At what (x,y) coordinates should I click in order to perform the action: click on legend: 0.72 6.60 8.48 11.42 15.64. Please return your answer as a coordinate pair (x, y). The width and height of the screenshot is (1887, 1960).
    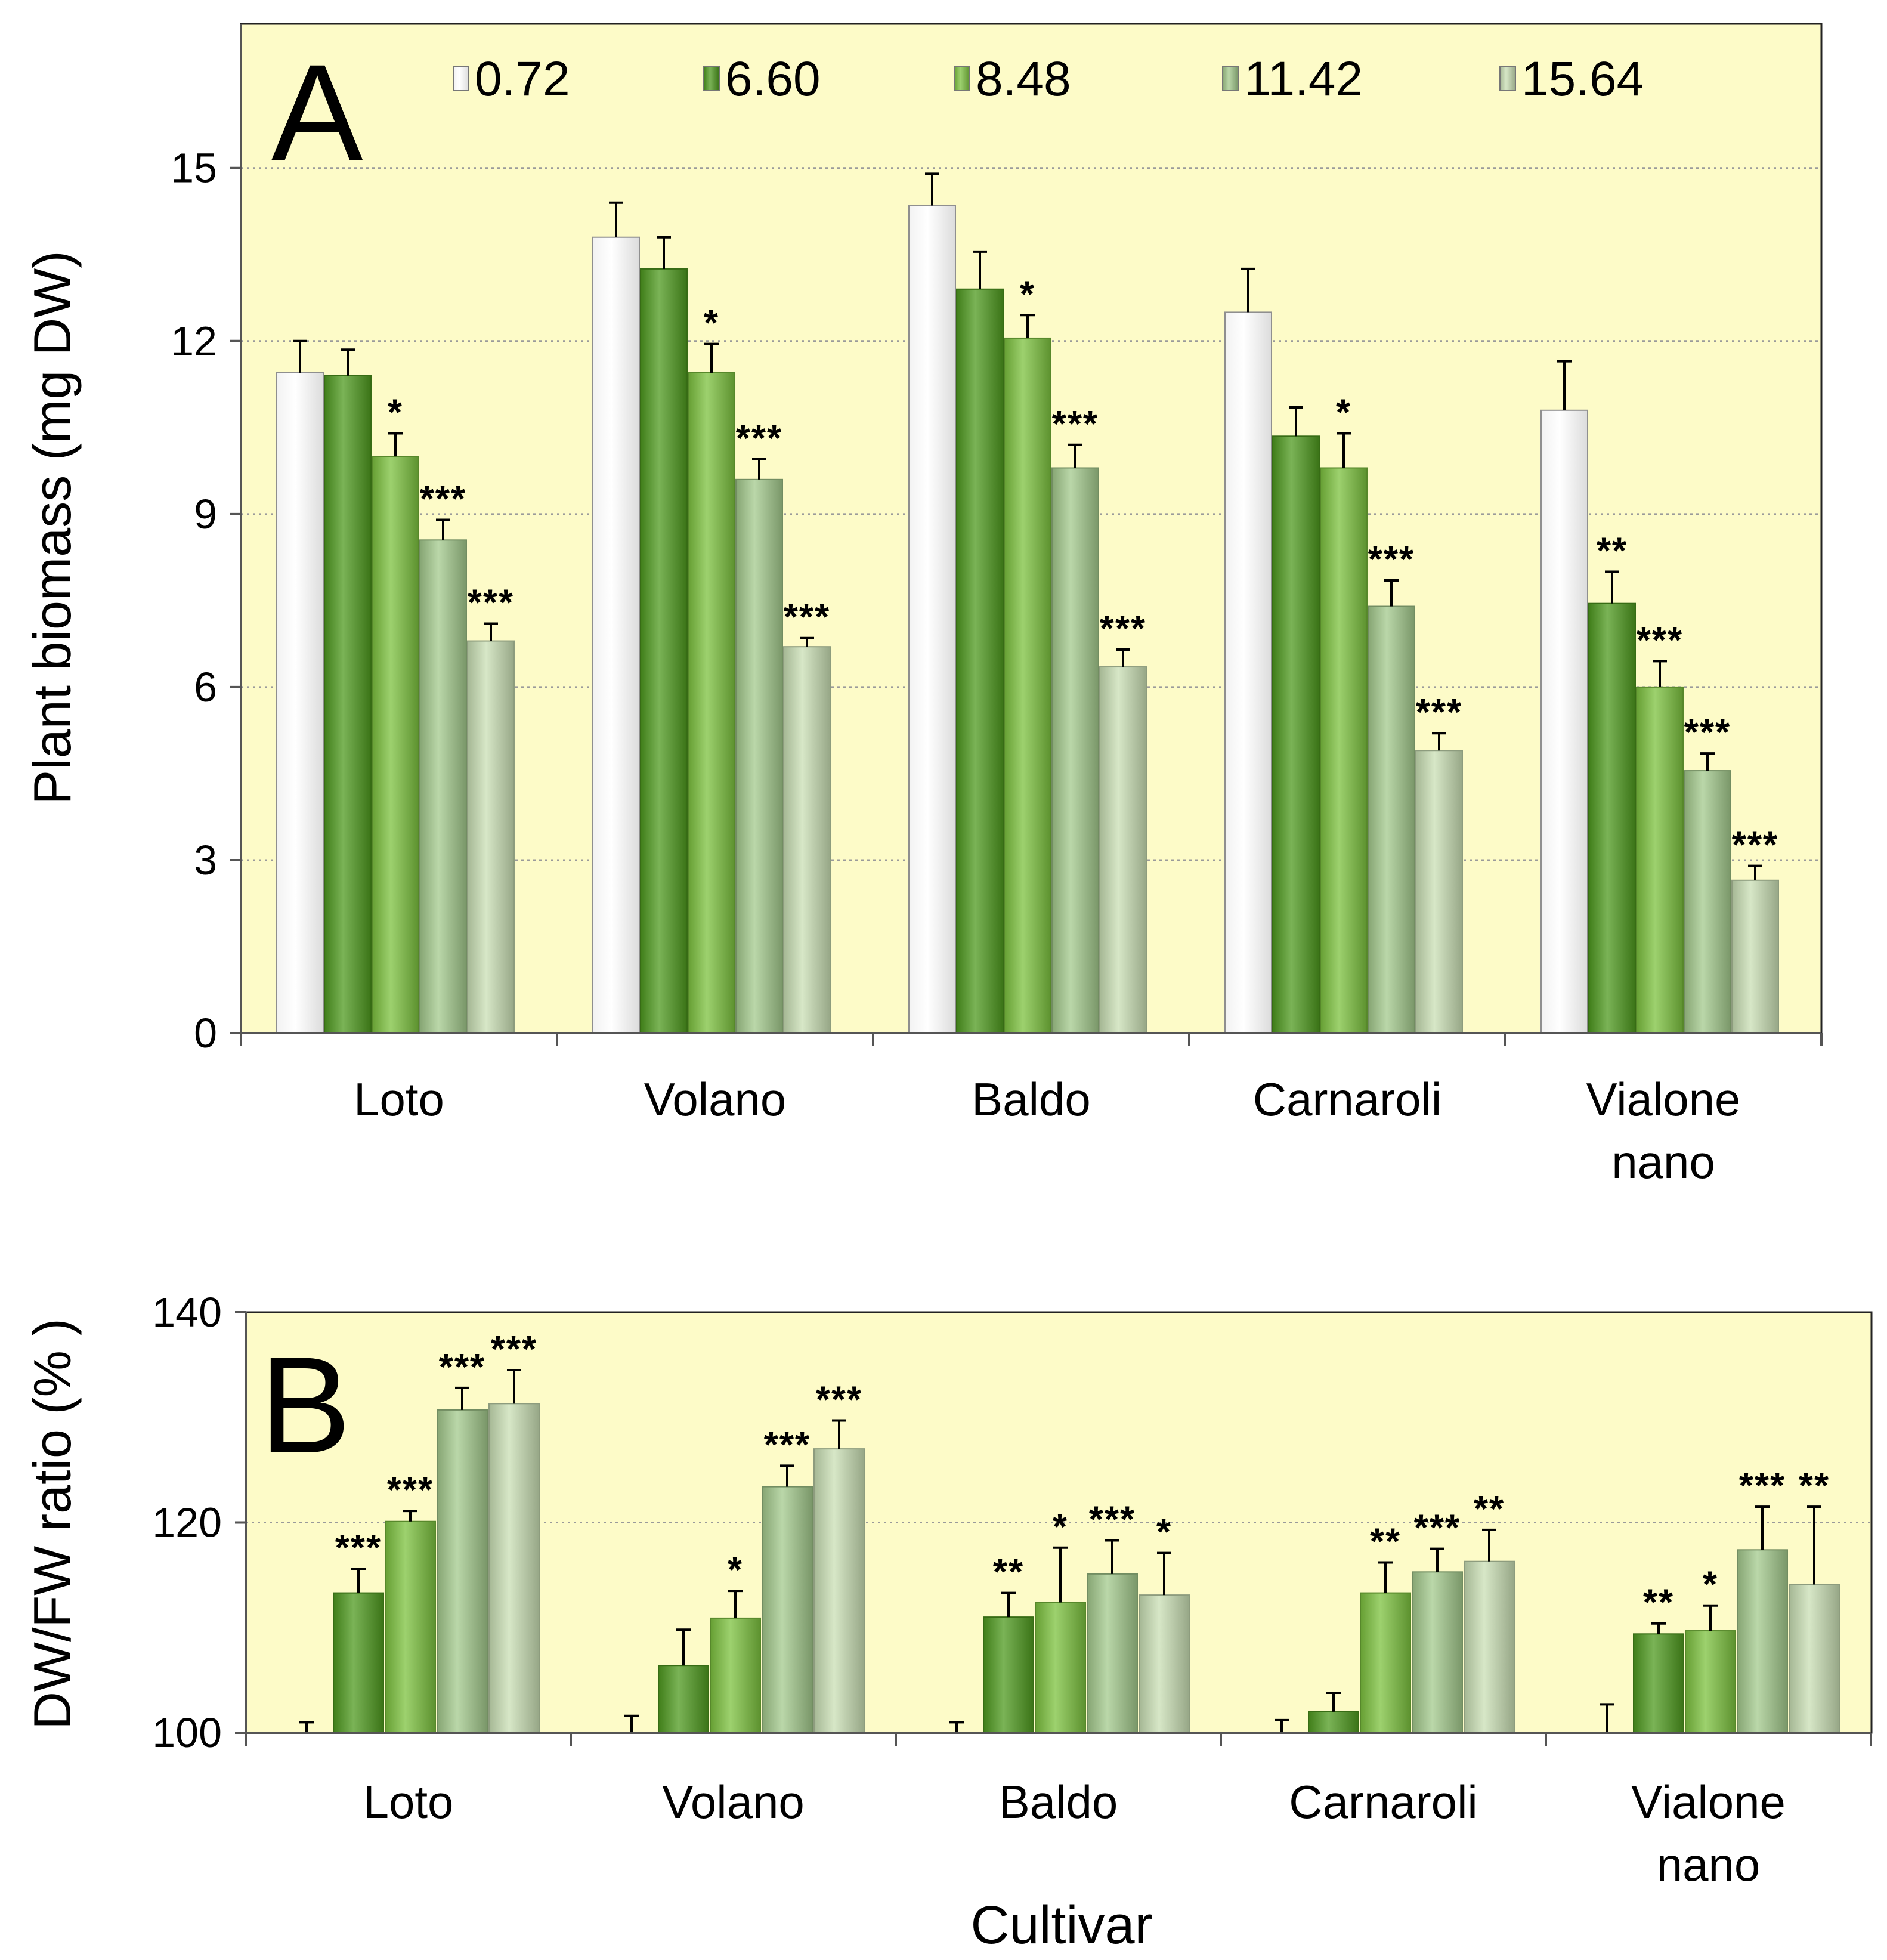
    Looking at the image, I should click on (1048, 79).